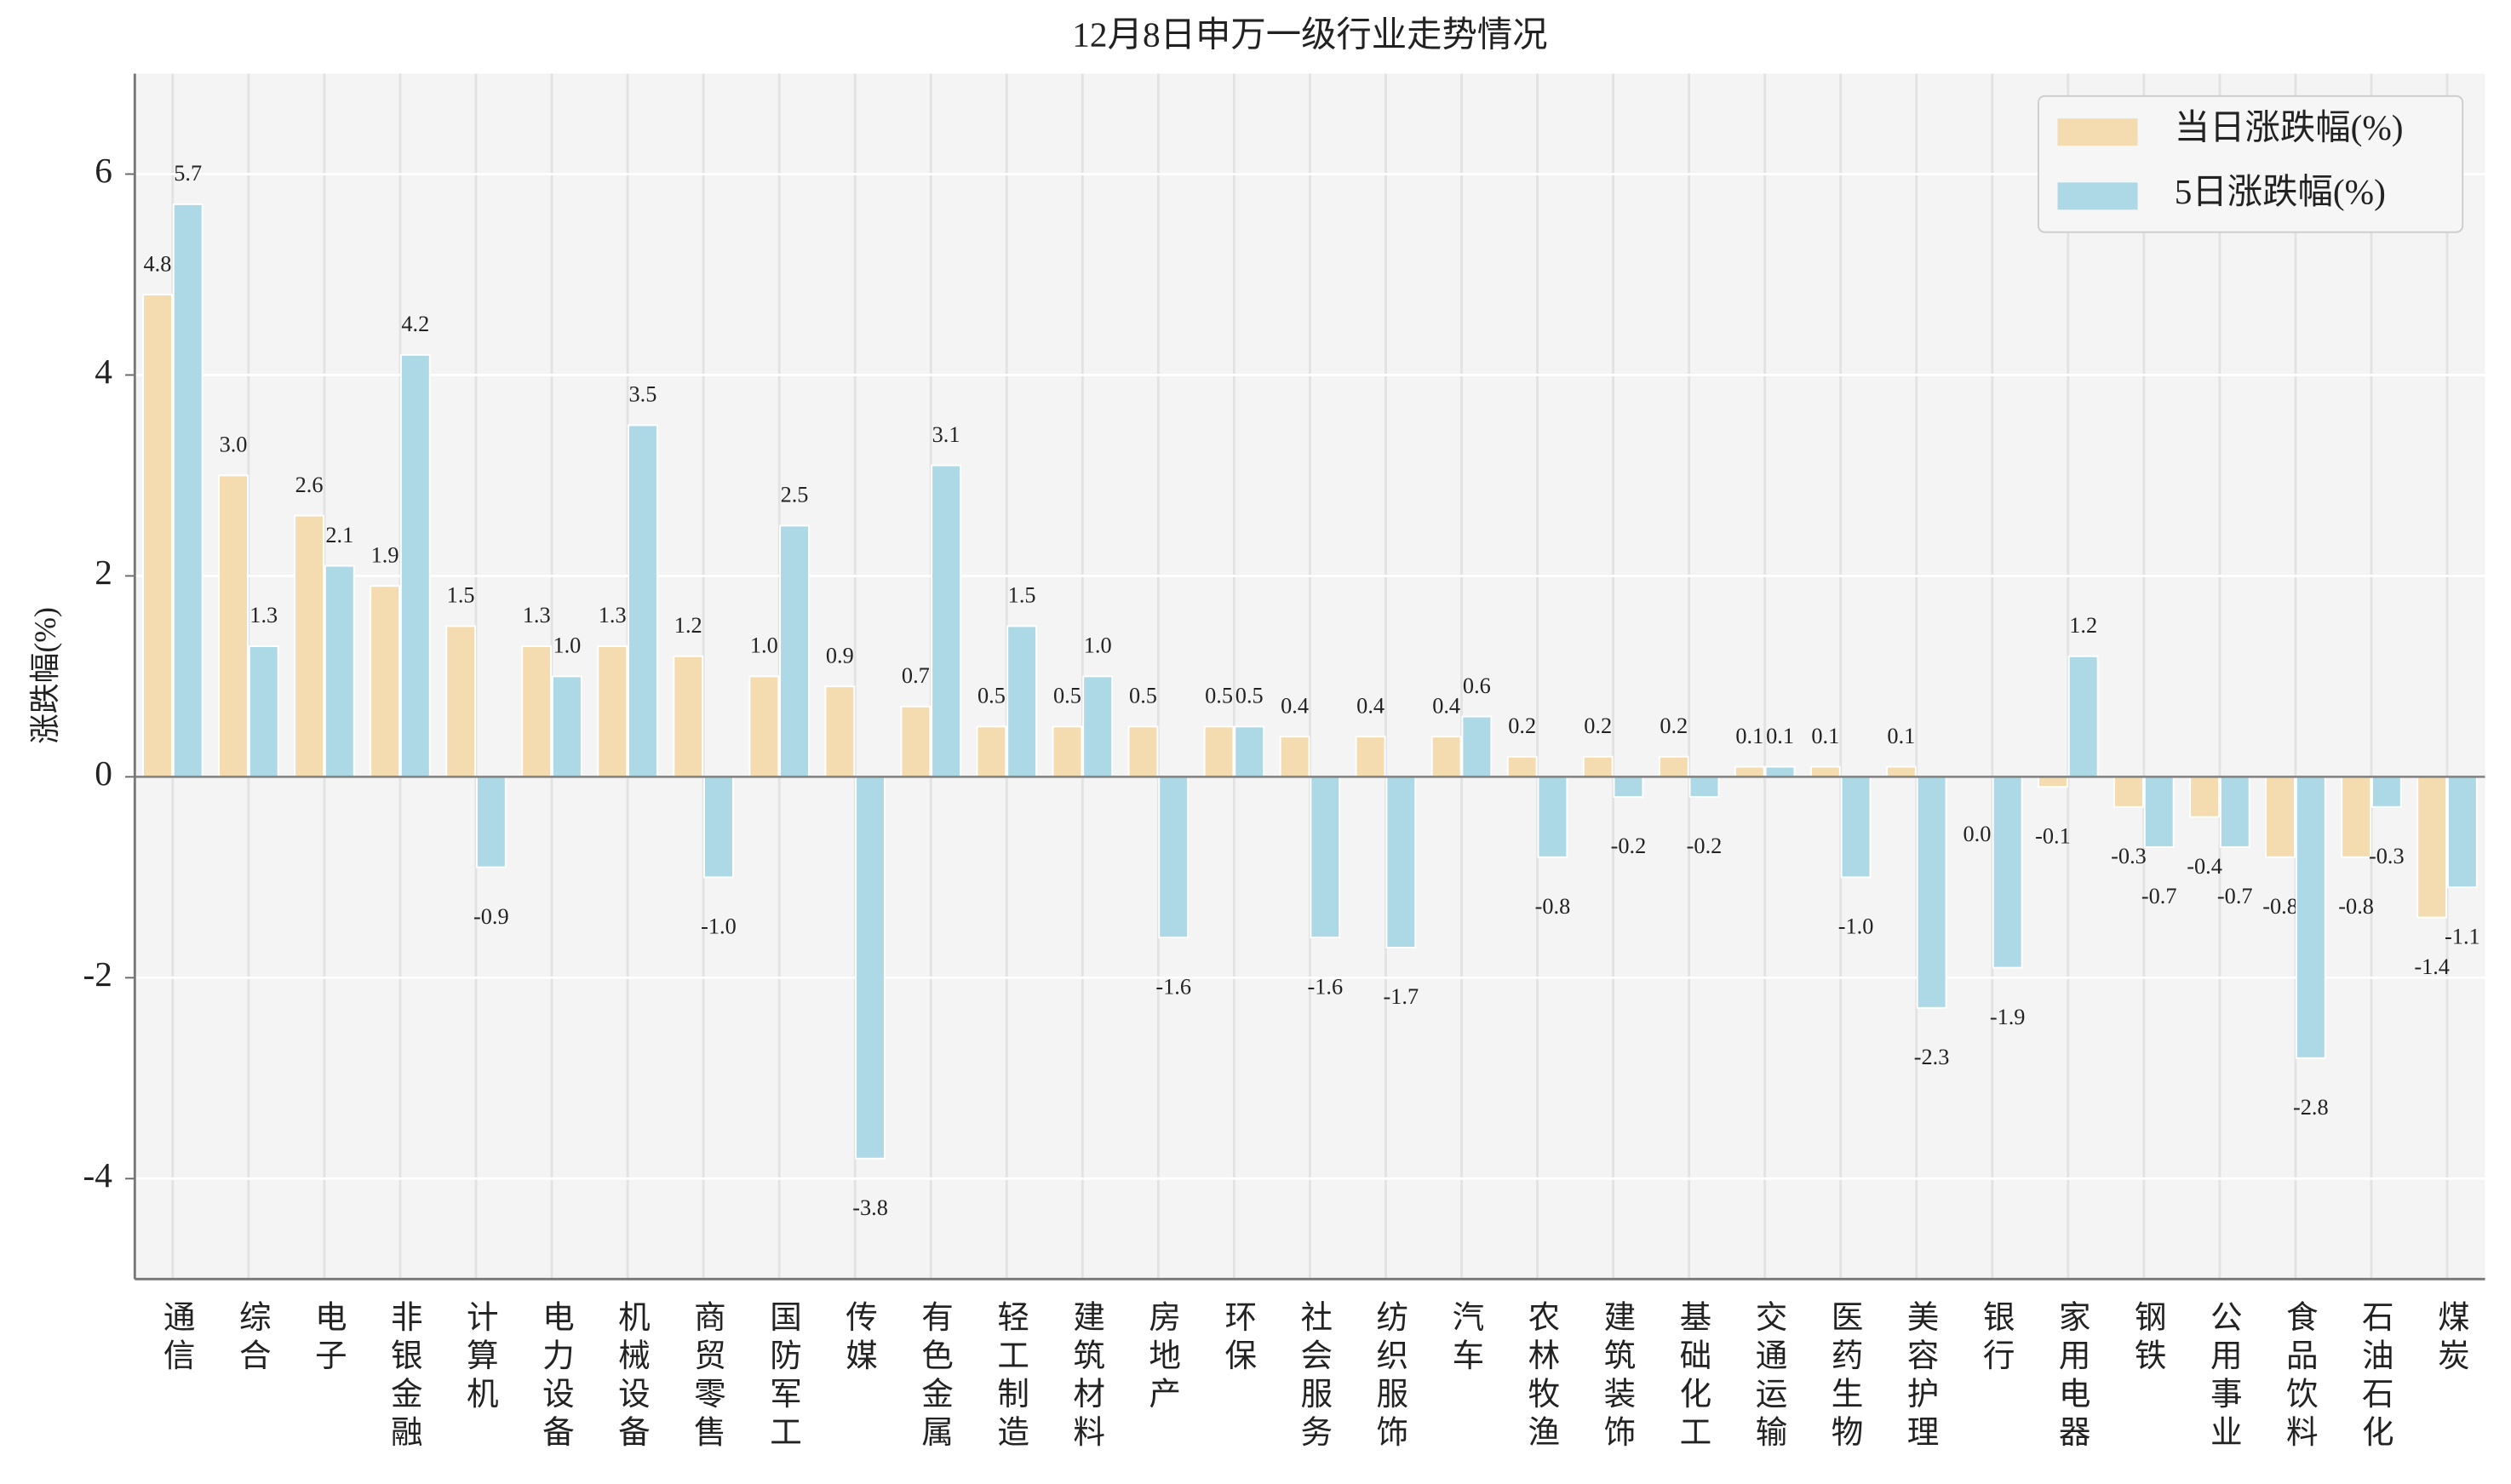  What do you see at coordinates (706, 1376) in the screenshot?
I see `x-tick-label: 商贸零售` at bounding box center [706, 1376].